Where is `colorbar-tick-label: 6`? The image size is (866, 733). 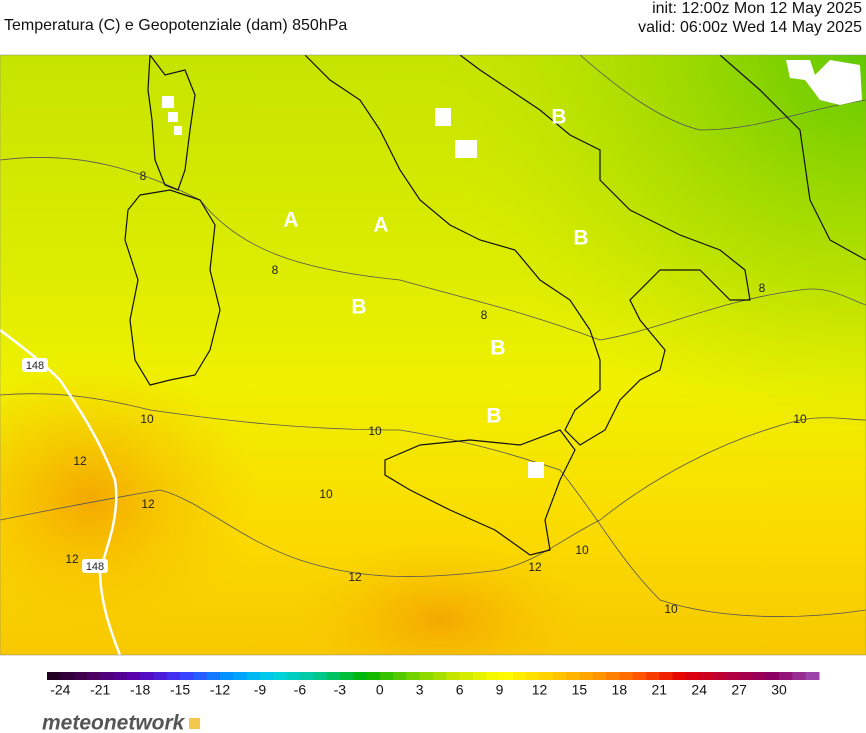 colorbar-tick-label: 6 is located at coordinates (460, 690).